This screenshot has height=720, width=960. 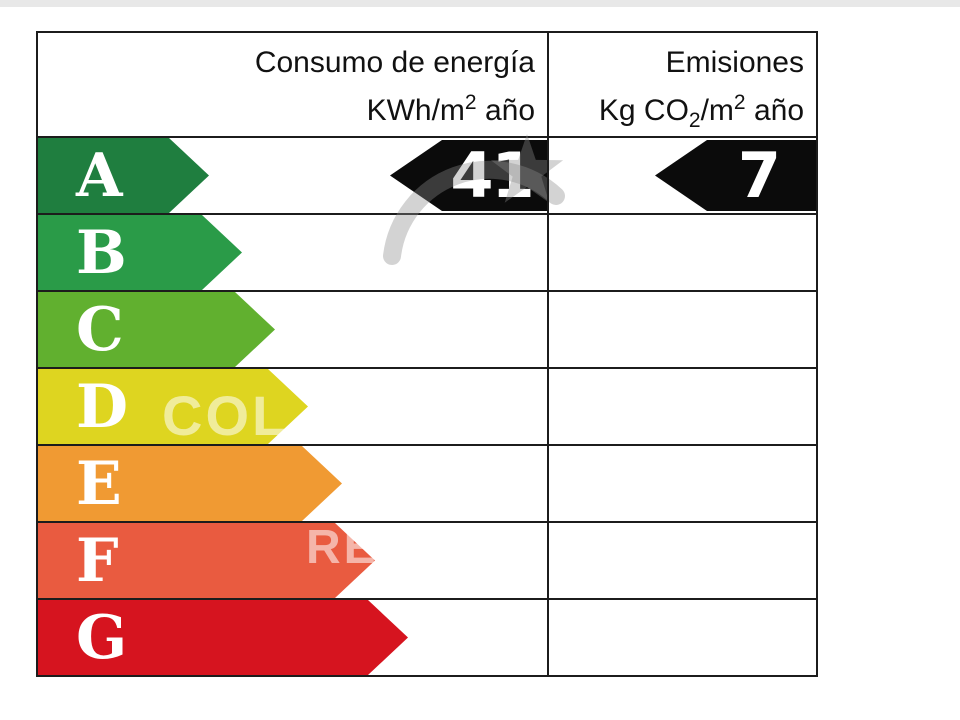 I want to click on column-header-emisiones: Emisiones Kg CO2/m2 año, so click(x=681, y=84).